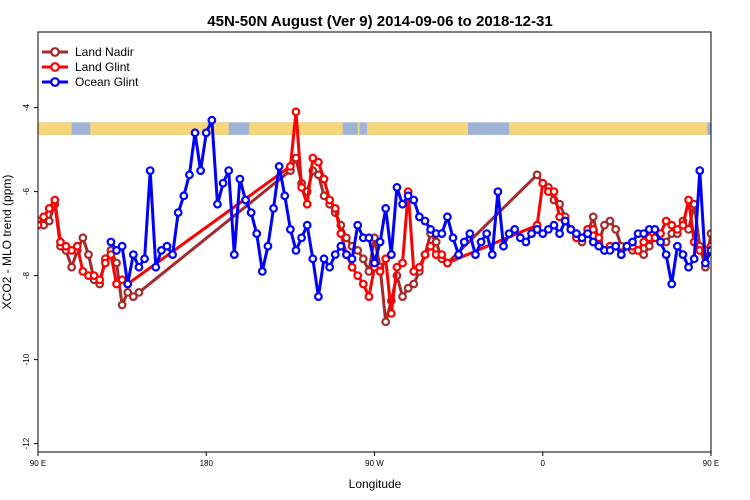  What do you see at coordinates (26, 107) in the screenshot?
I see `y-tick-label: -4` at bounding box center [26, 107].